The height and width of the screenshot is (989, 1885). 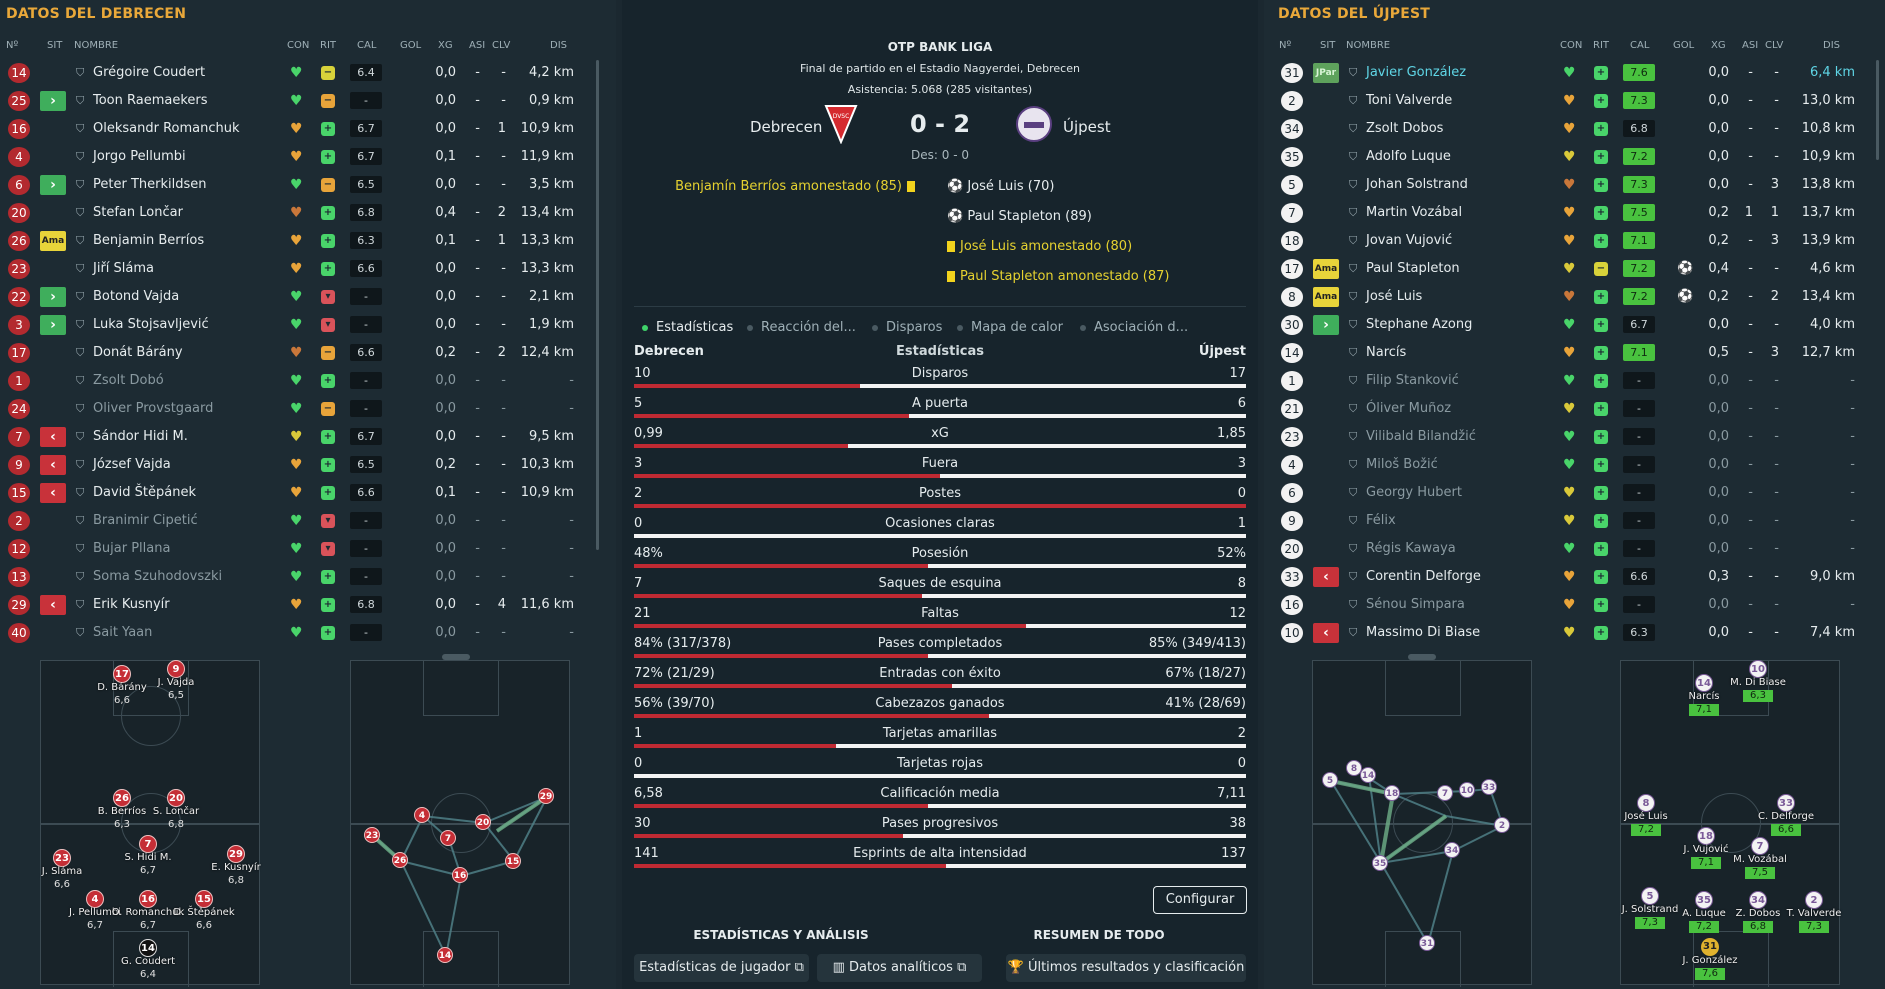 What do you see at coordinates (149, 240) in the screenshot?
I see `player-name: Benjamin Berríos` at bounding box center [149, 240].